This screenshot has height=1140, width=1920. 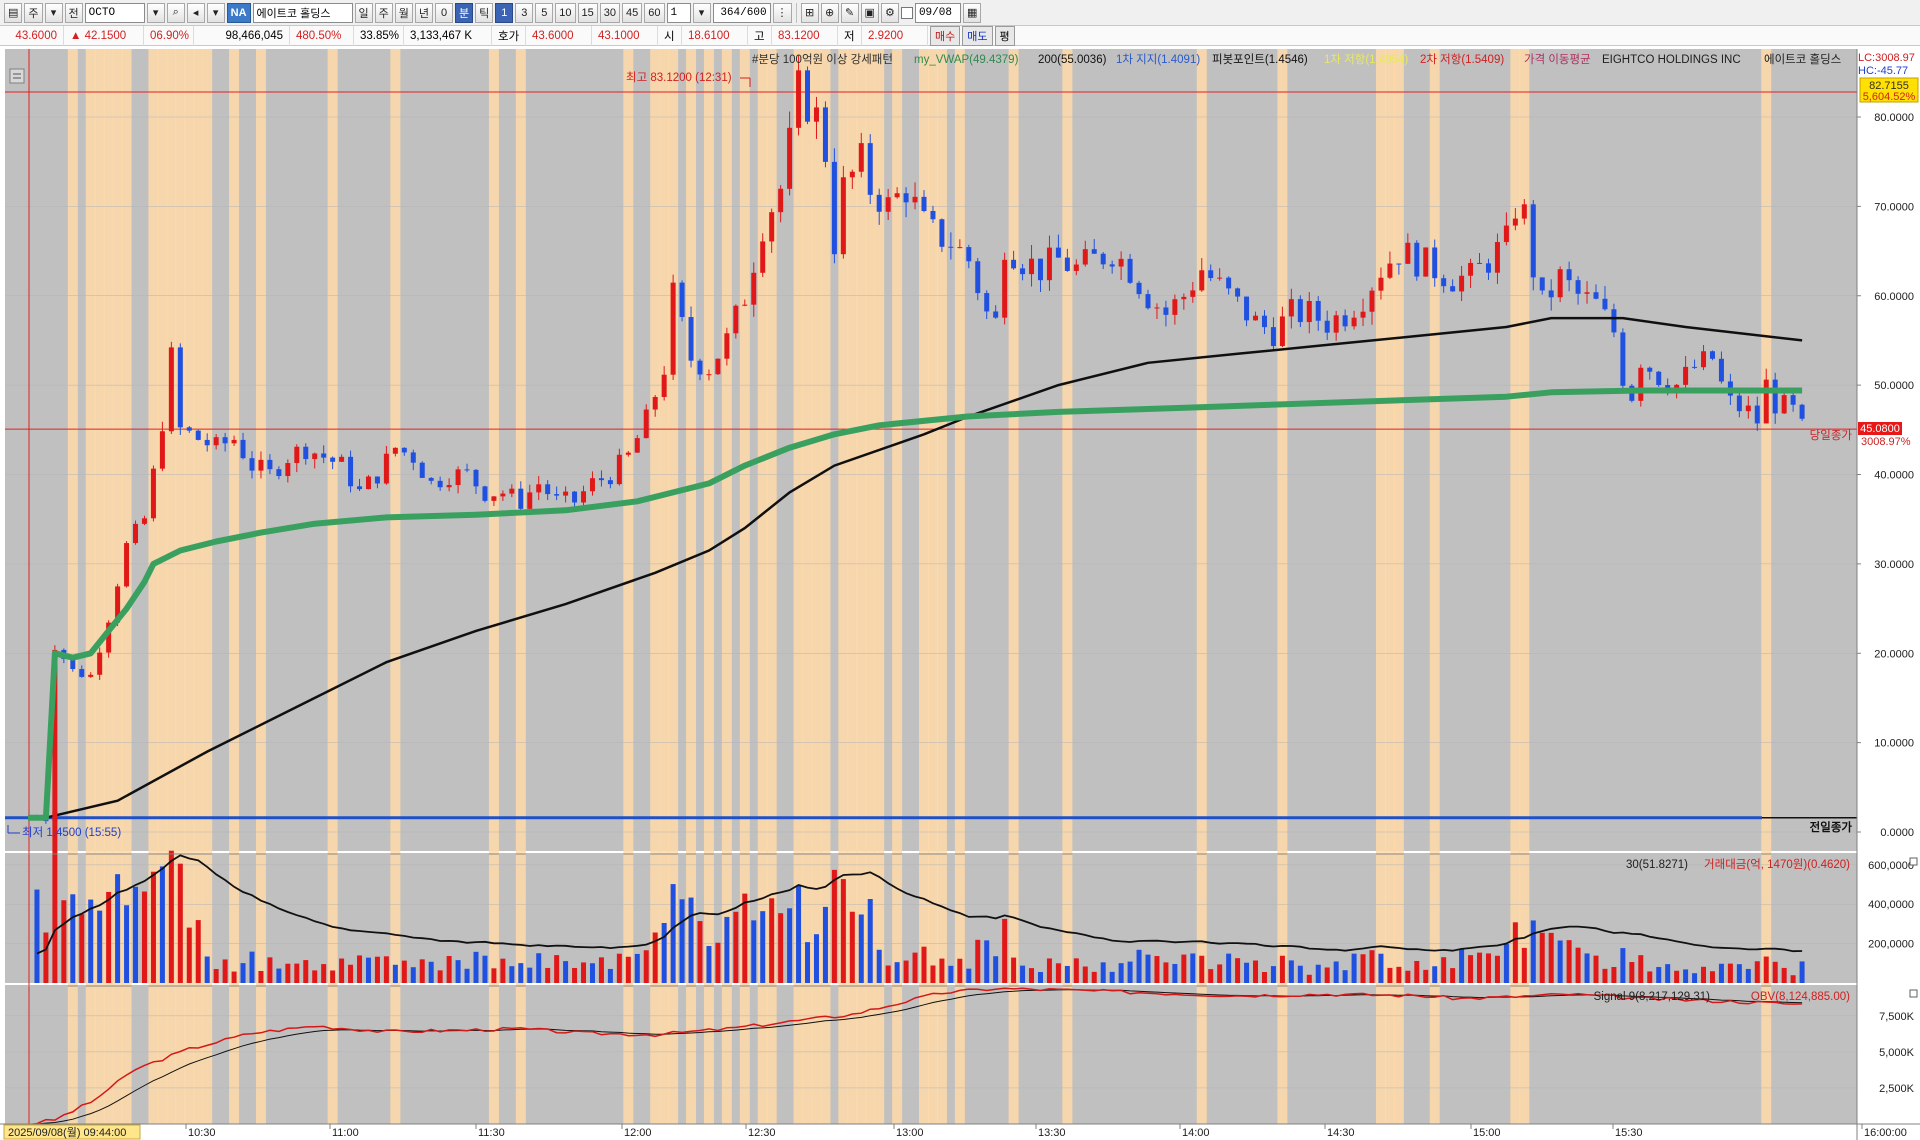 What do you see at coordinates (889, 12) in the screenshot?
I see `gear-icon: ⚙` at bounding box center [889, 12].